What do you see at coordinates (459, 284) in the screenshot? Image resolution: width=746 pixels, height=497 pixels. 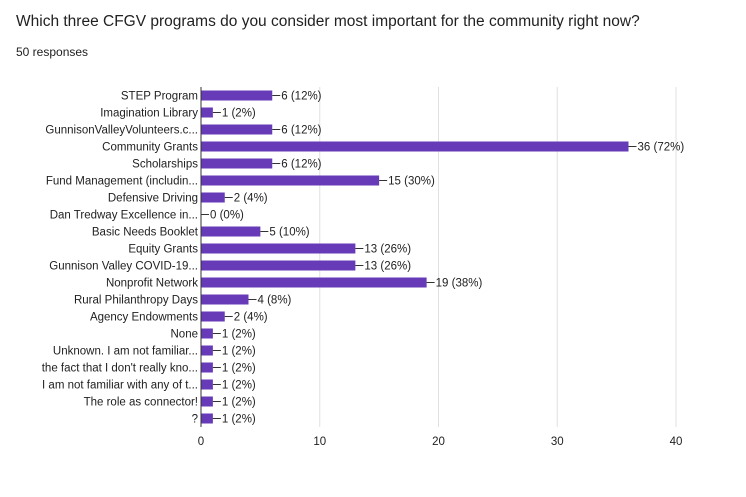 I see `value-label: 19 (38%)` at bounding box center [459, 284].